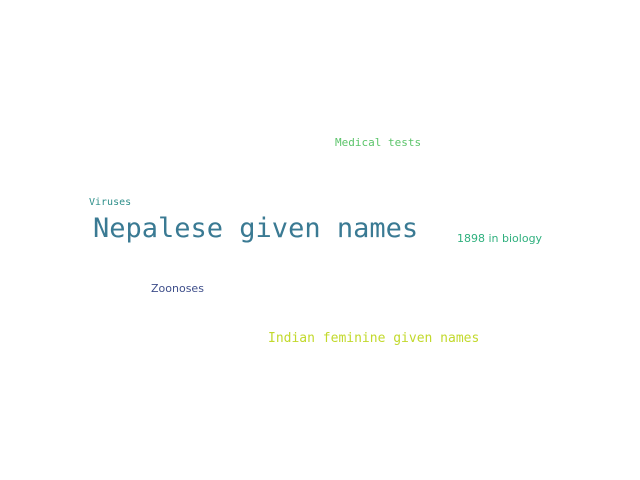 This screenshot has width=640, height=480. What do you see at coordinates (378, 142) in the screenshot?
I see `word-medical-tests: Medical tests` at bounding box center [378, 142].